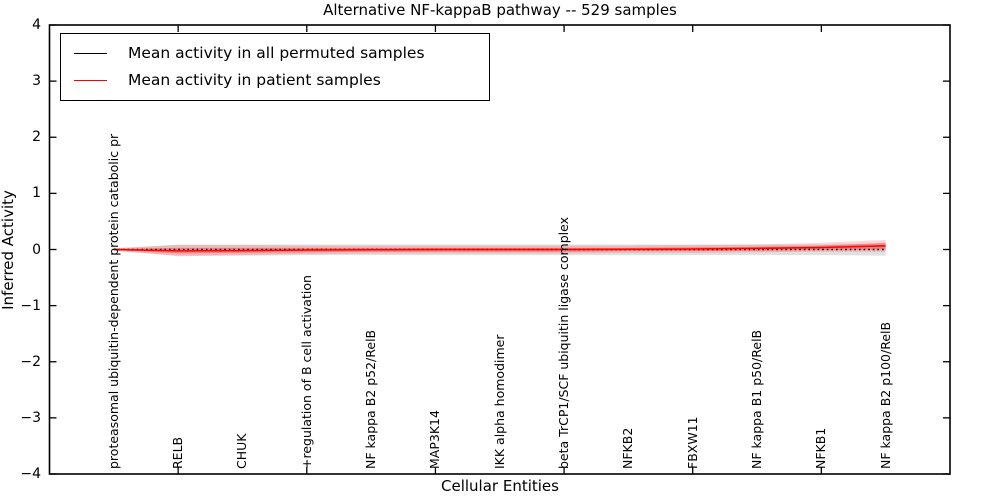  What do you see at coordinates (30, 361) in the screenshot?
I see `y-tick-label: −2` at bounding box center [30, 361].